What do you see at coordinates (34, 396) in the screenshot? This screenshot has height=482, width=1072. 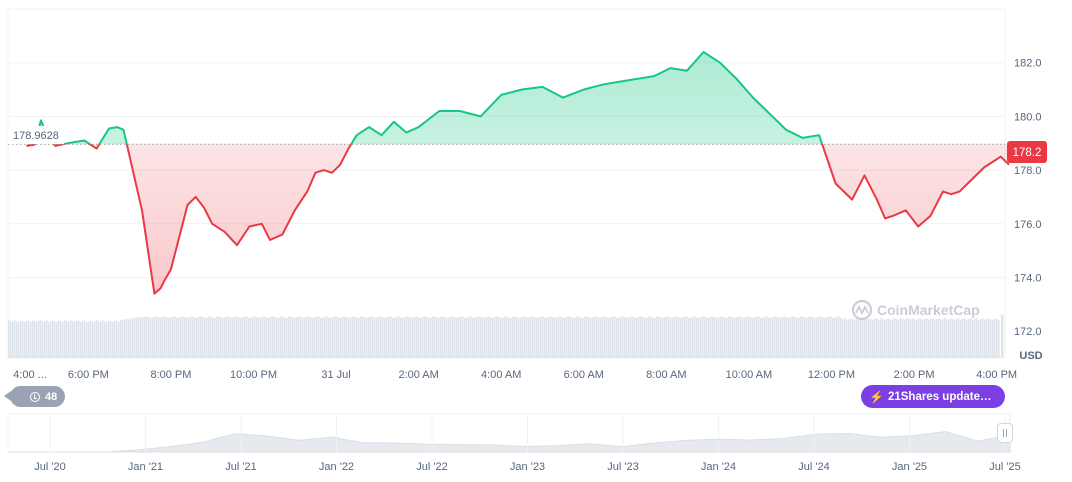 I see `hover-badge: 48` at bounding box center [34, 396].